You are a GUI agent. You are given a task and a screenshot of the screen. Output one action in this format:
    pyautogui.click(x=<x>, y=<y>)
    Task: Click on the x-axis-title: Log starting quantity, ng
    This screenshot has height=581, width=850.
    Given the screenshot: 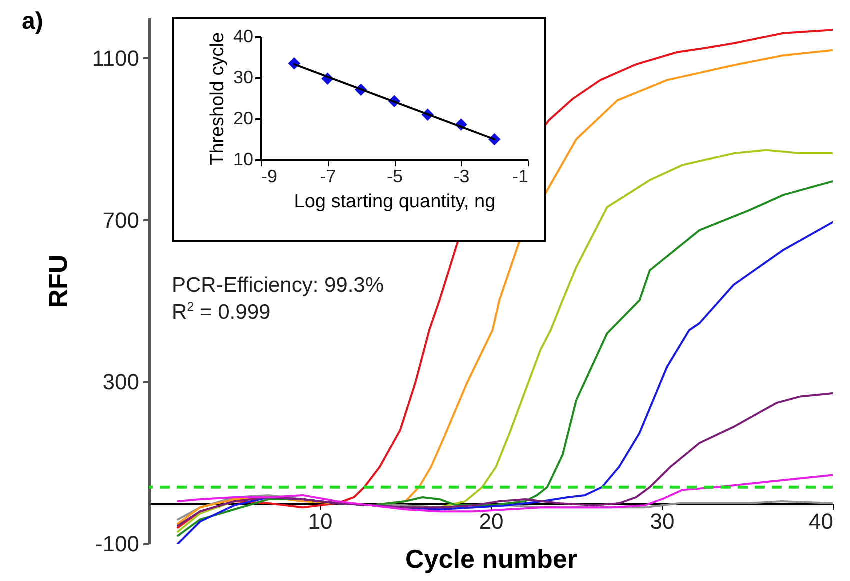 What is the action you would take?
    pyautogui.click(x=395, y=202)
    